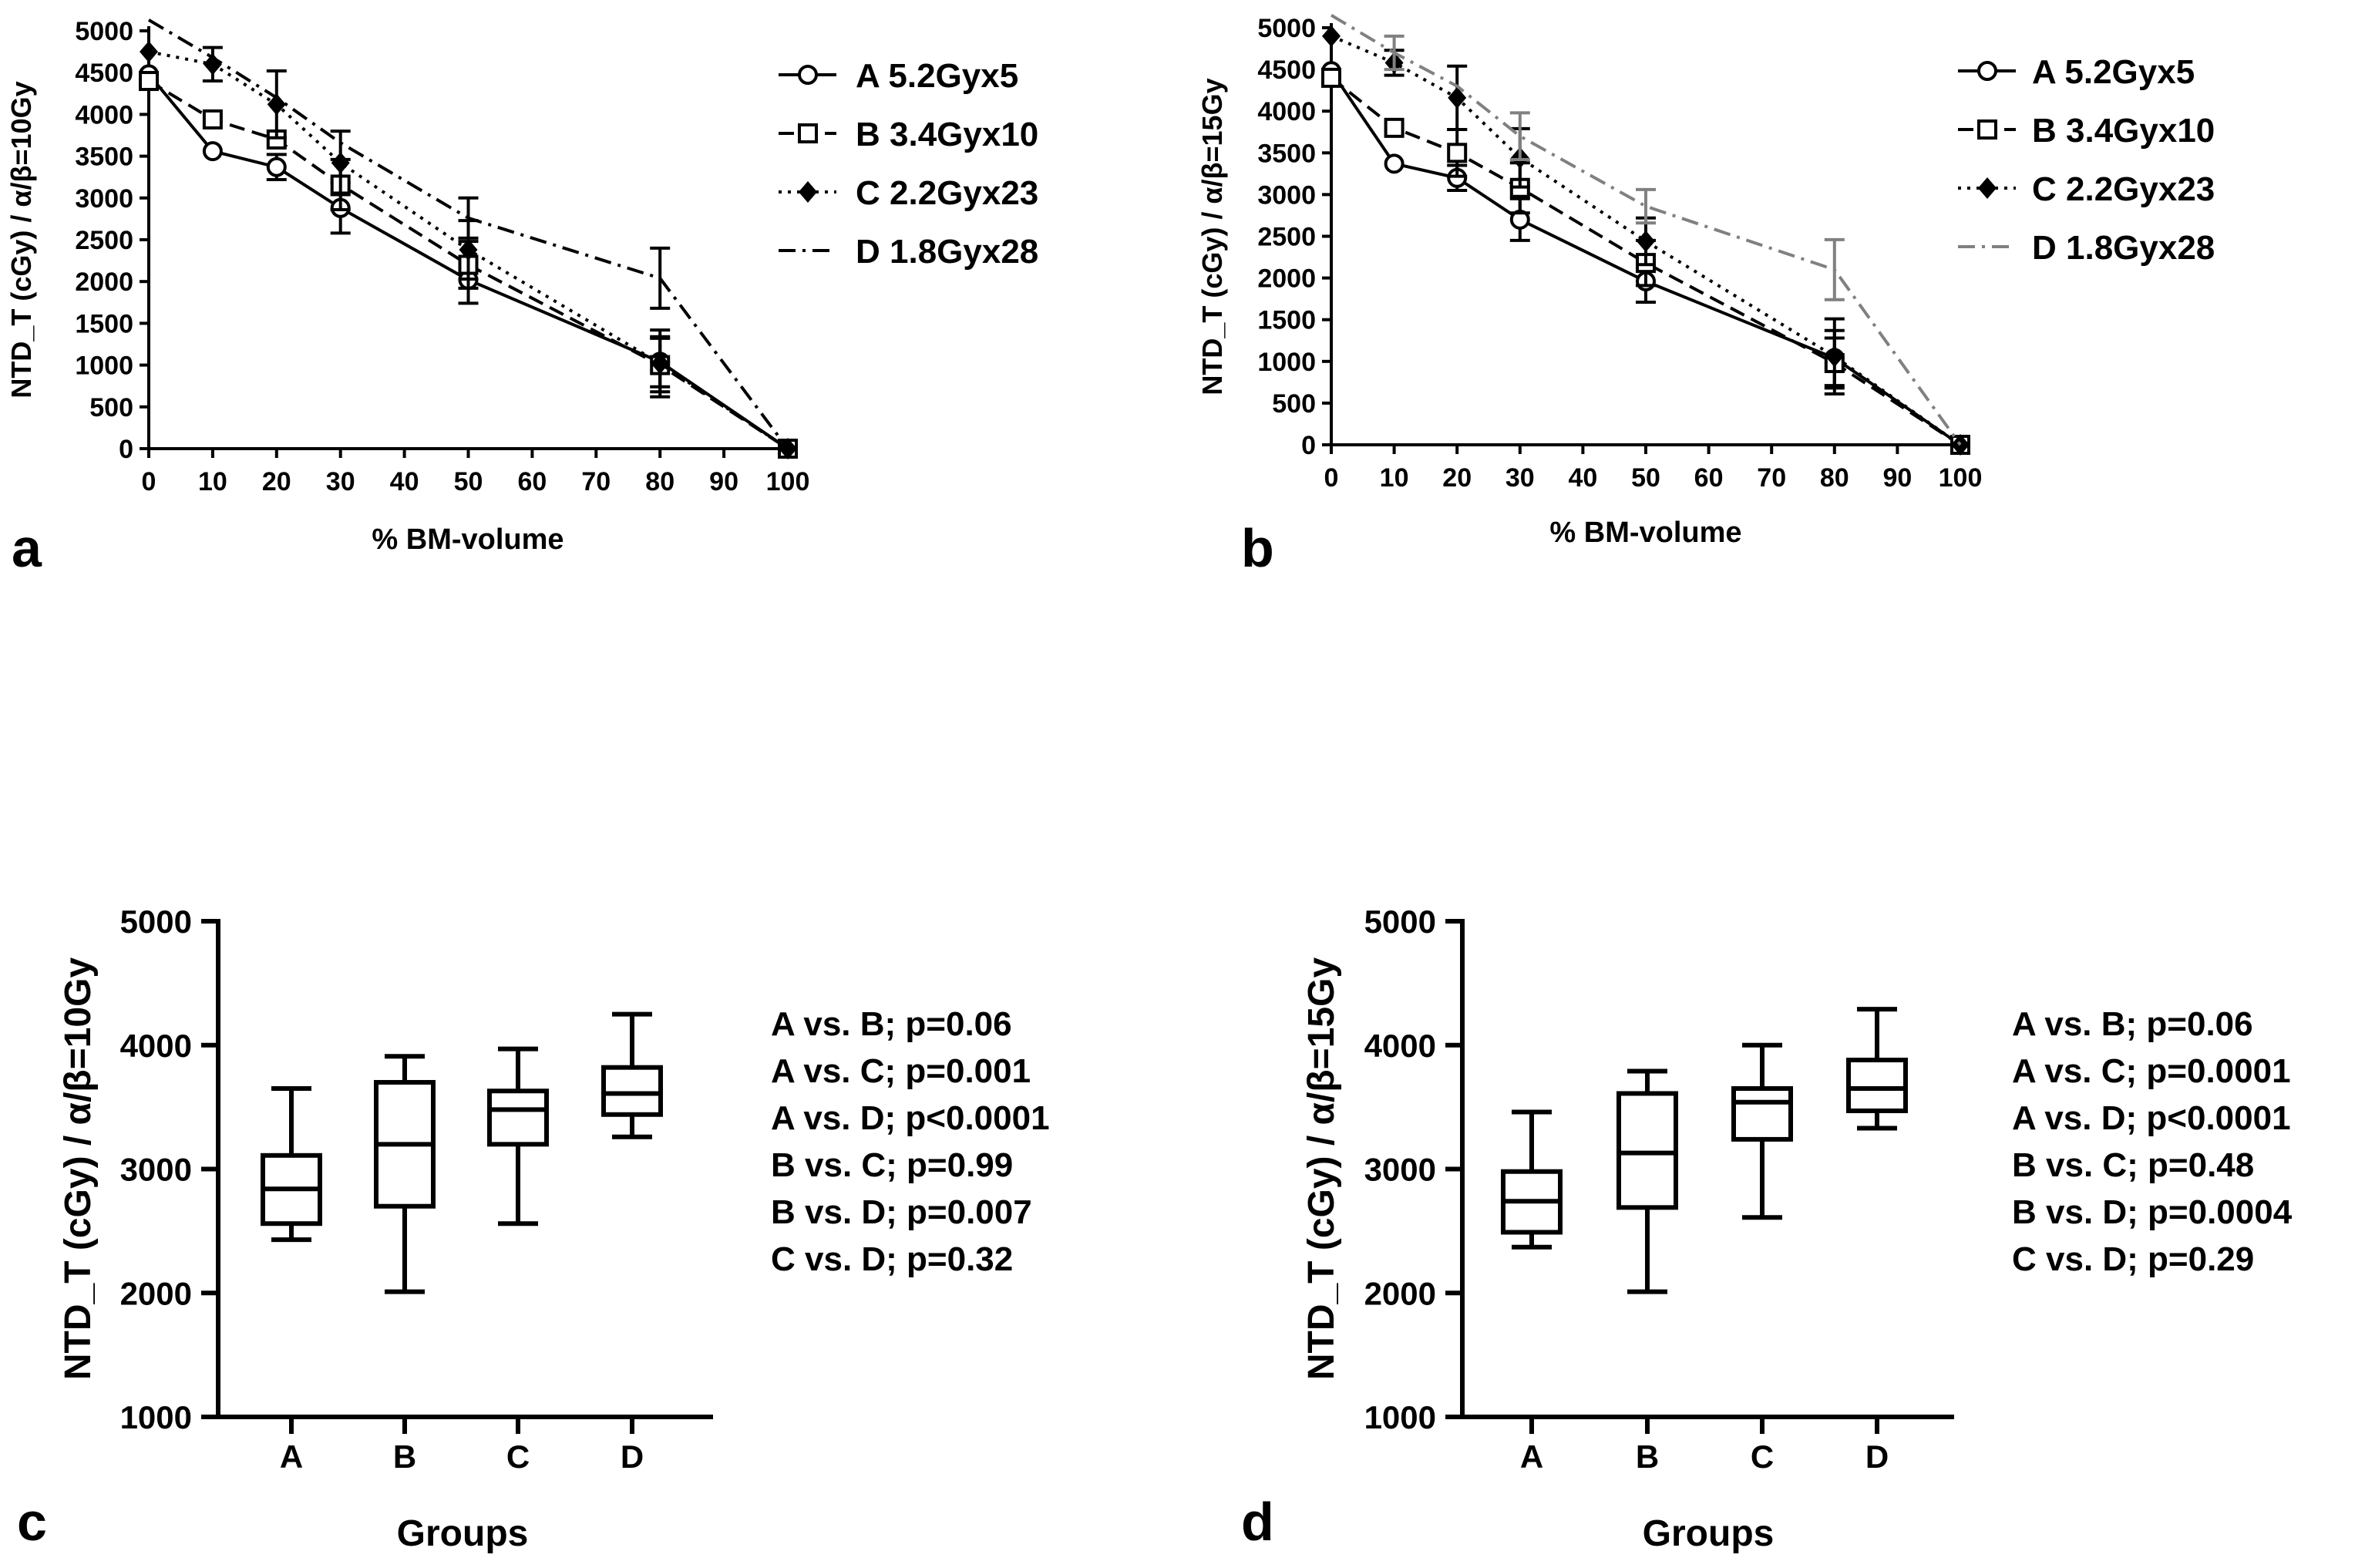 Image resolution: width=2365 pixels, height=1568 pixels. I want to click on panel-label: d, so click(1257, 1522).